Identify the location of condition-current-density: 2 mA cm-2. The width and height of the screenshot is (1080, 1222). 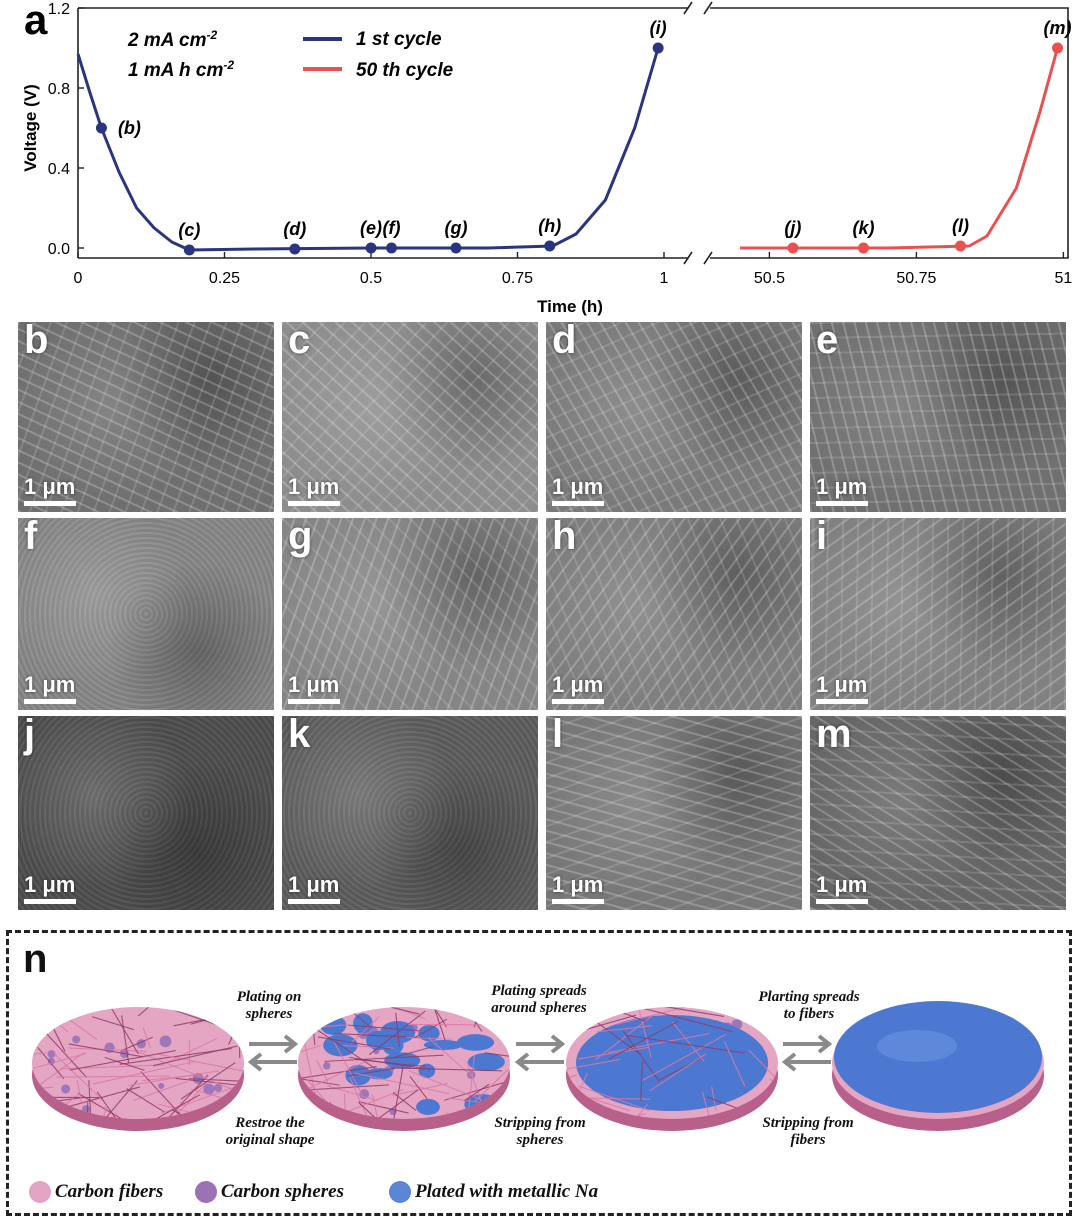
(172, 39).